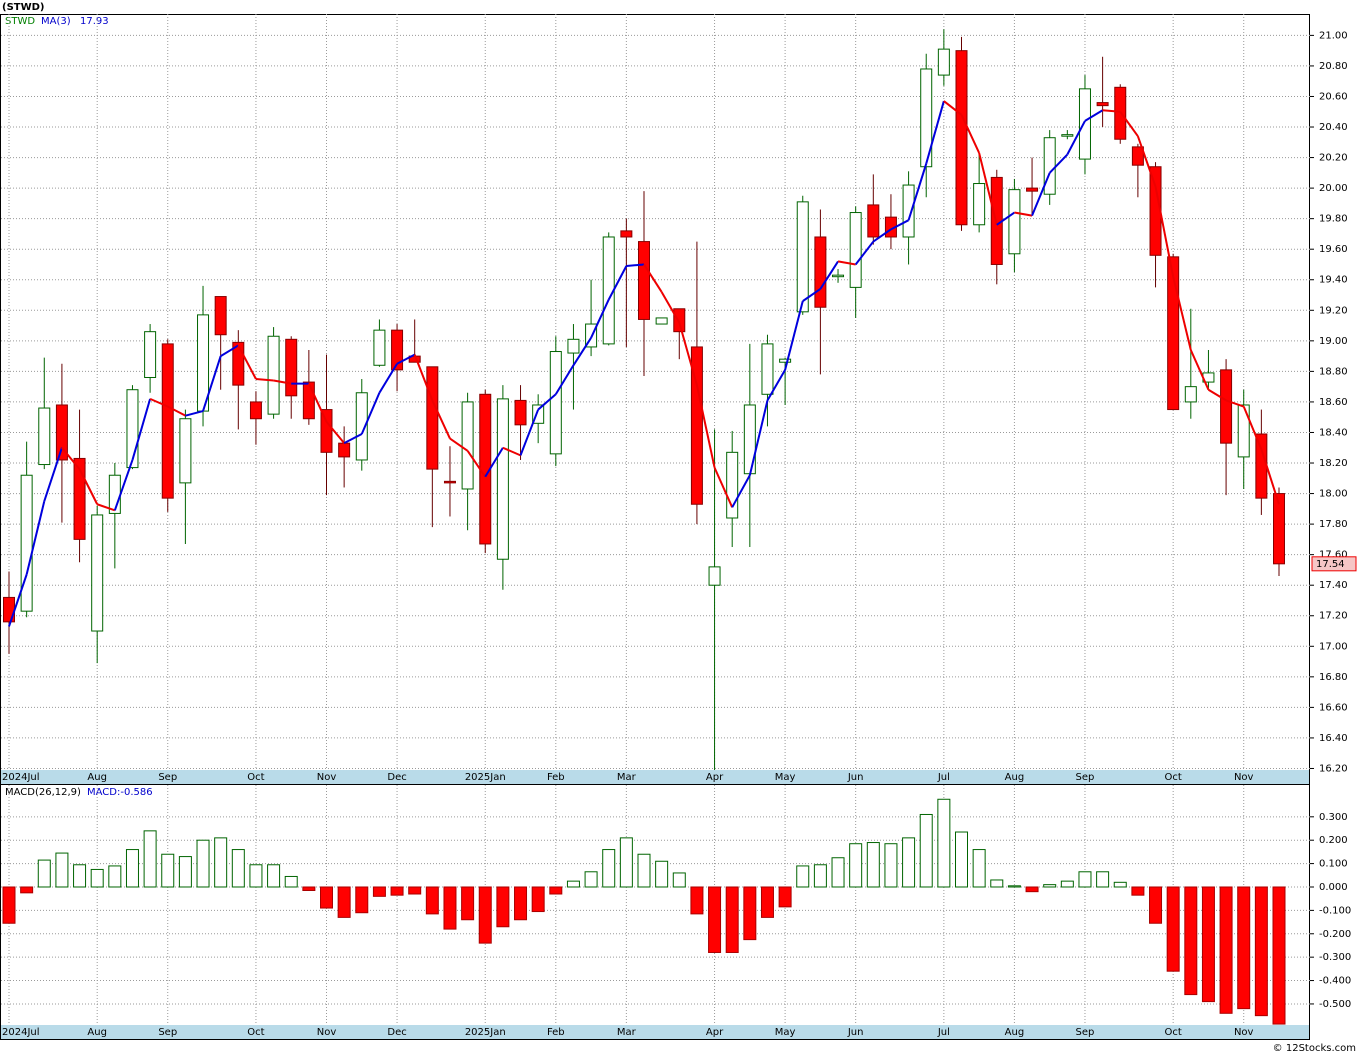 Image resolution: width=1360 pixels, height=1056 pixels. Describe the element at coordinates (97, 1032) in the screenshot. I see `x-tick-label: Aug` at that location.